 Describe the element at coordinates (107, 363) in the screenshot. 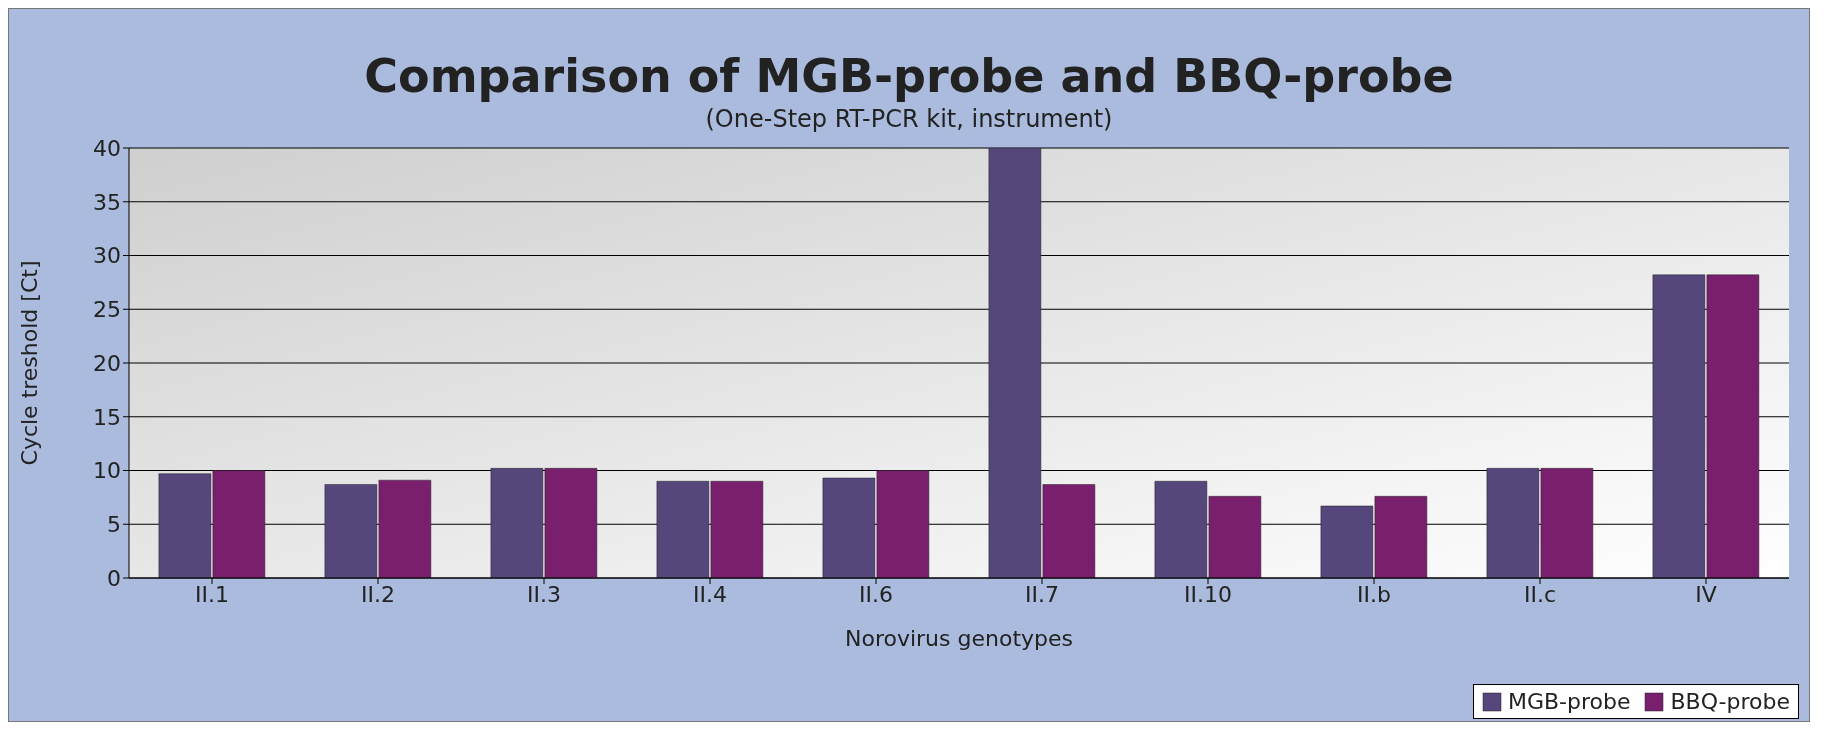

I see `y-tick-label: 20` at that location.